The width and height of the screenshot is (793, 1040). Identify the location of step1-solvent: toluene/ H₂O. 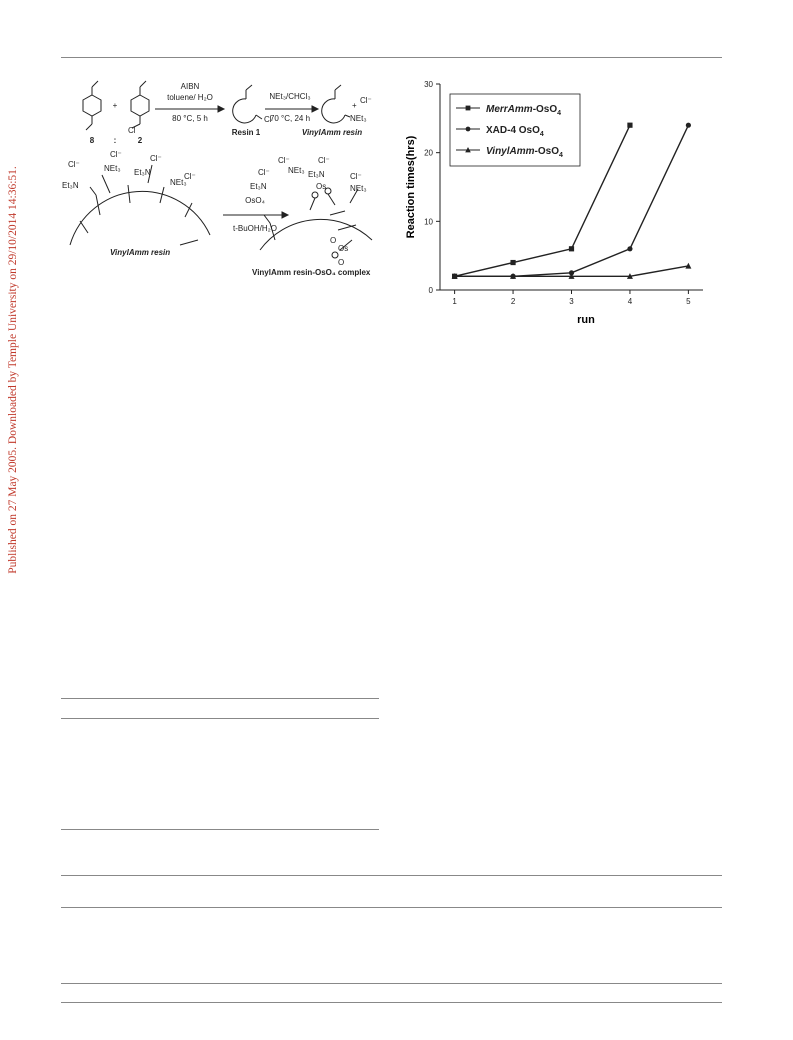
(190, 97).